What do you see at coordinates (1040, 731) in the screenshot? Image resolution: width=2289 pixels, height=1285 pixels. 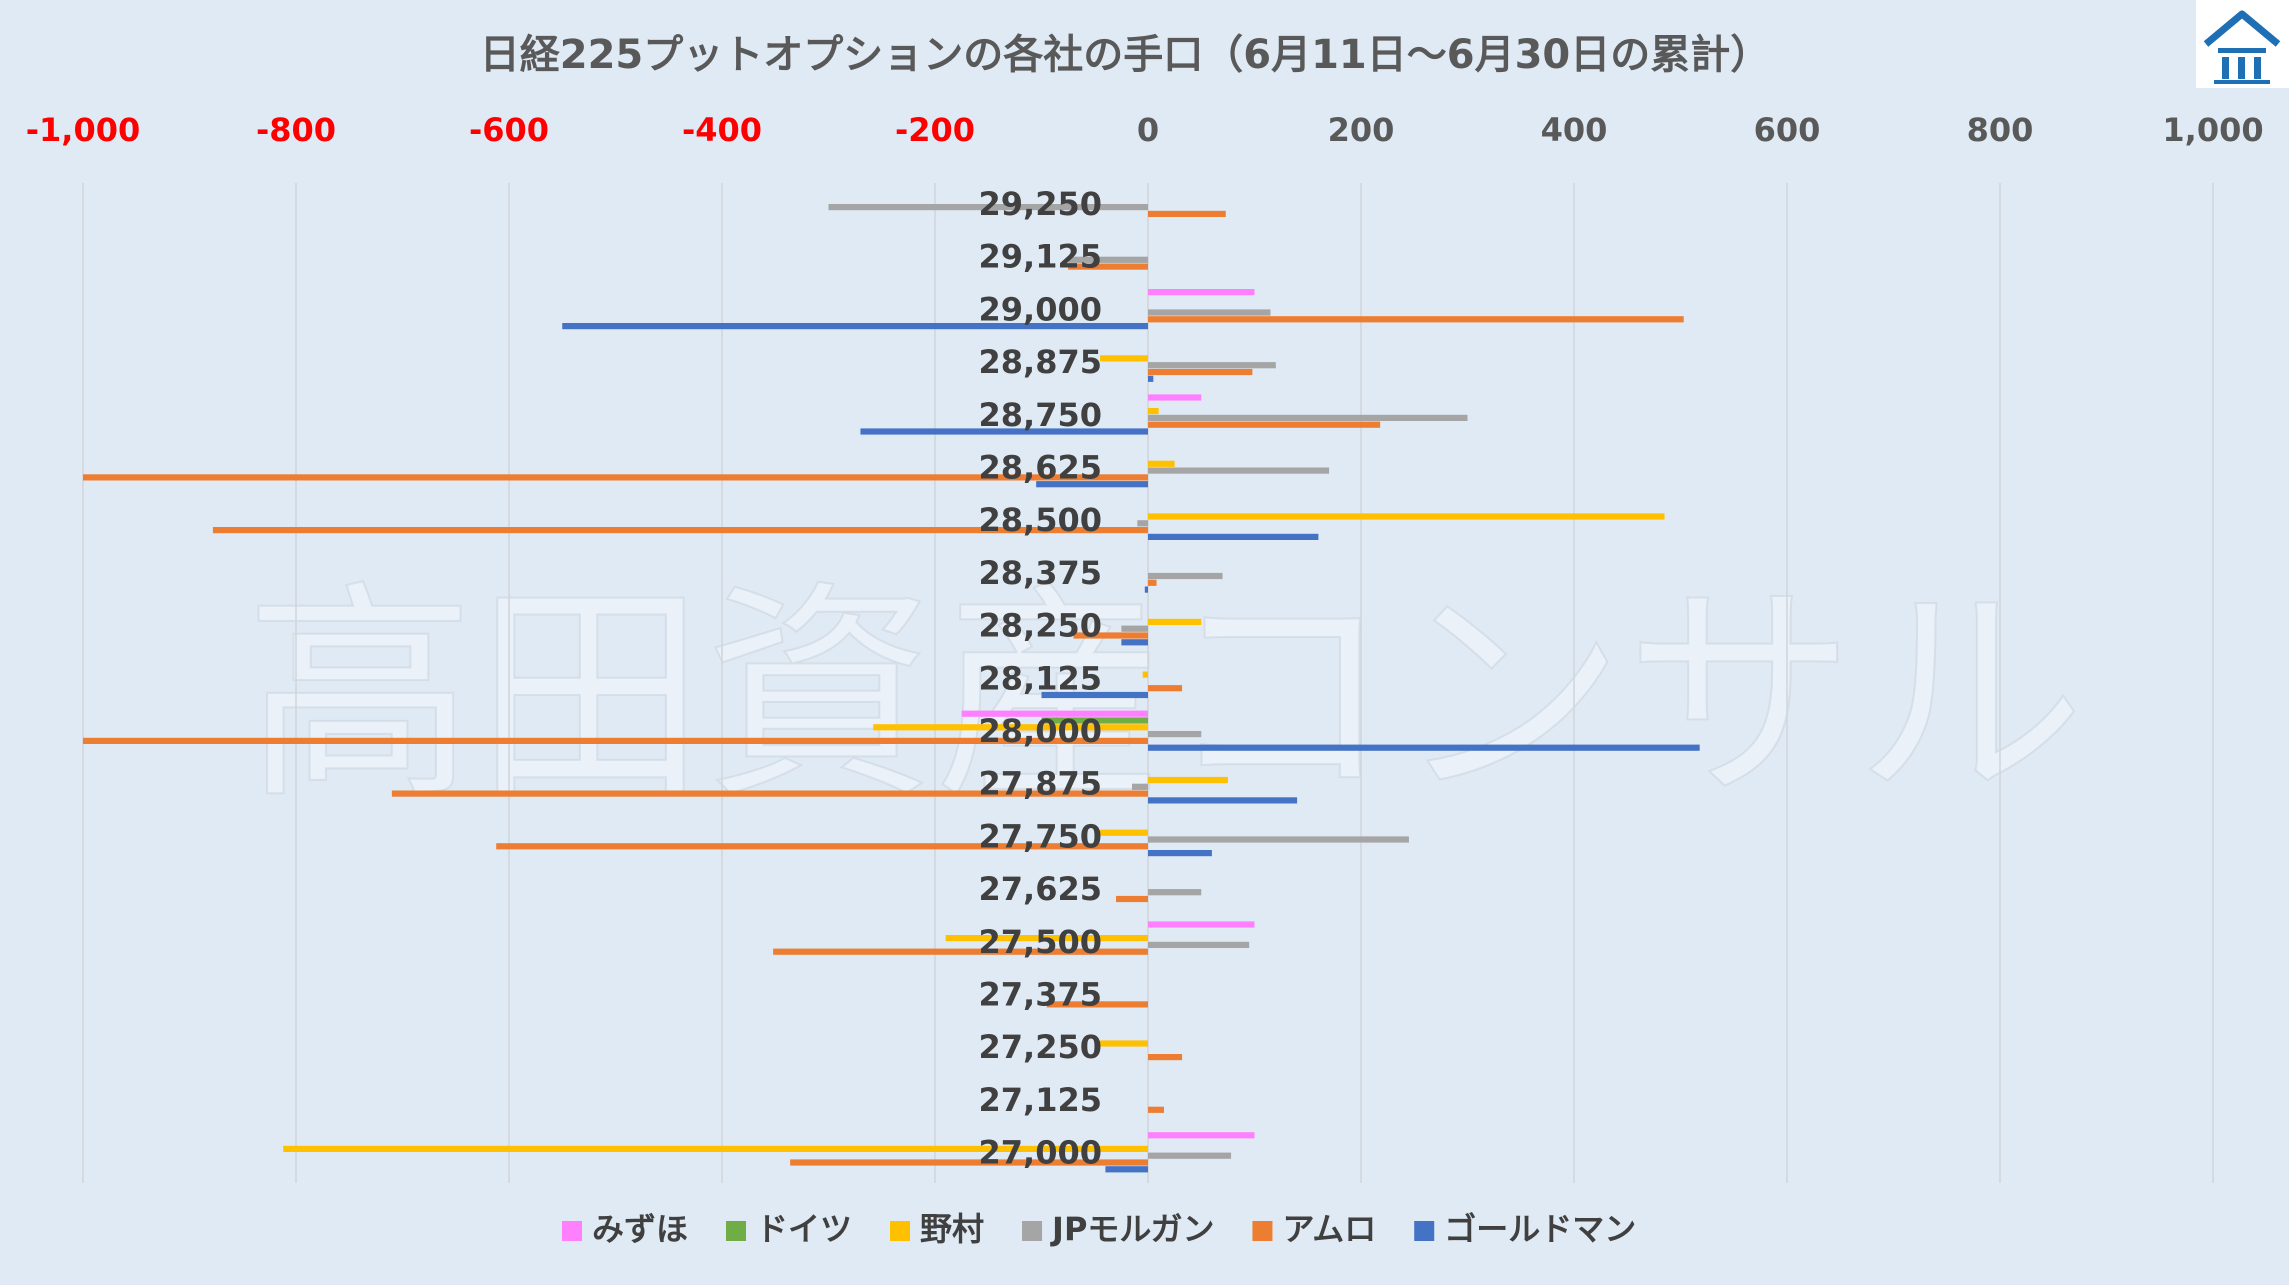 I see `category-label: 28,000` at bounding box center [1040, 731].